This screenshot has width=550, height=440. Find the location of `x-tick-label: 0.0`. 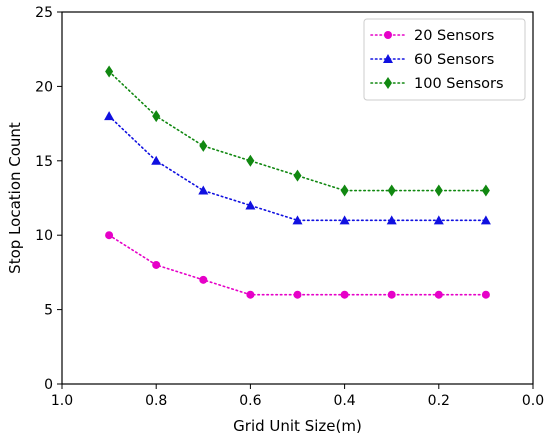

x-tick-label: 0.0 is located at coordinates (533, 401).